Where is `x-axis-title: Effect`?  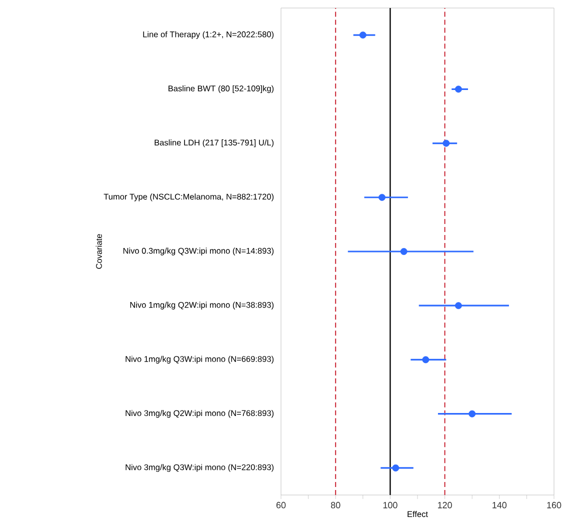
x-axis-title: Effect is located at coordinates (418, 514).